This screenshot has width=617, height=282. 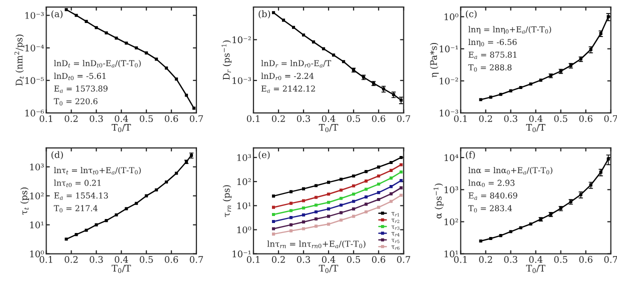 I want to click on chart-title: (e), so click(x=264, y=155).